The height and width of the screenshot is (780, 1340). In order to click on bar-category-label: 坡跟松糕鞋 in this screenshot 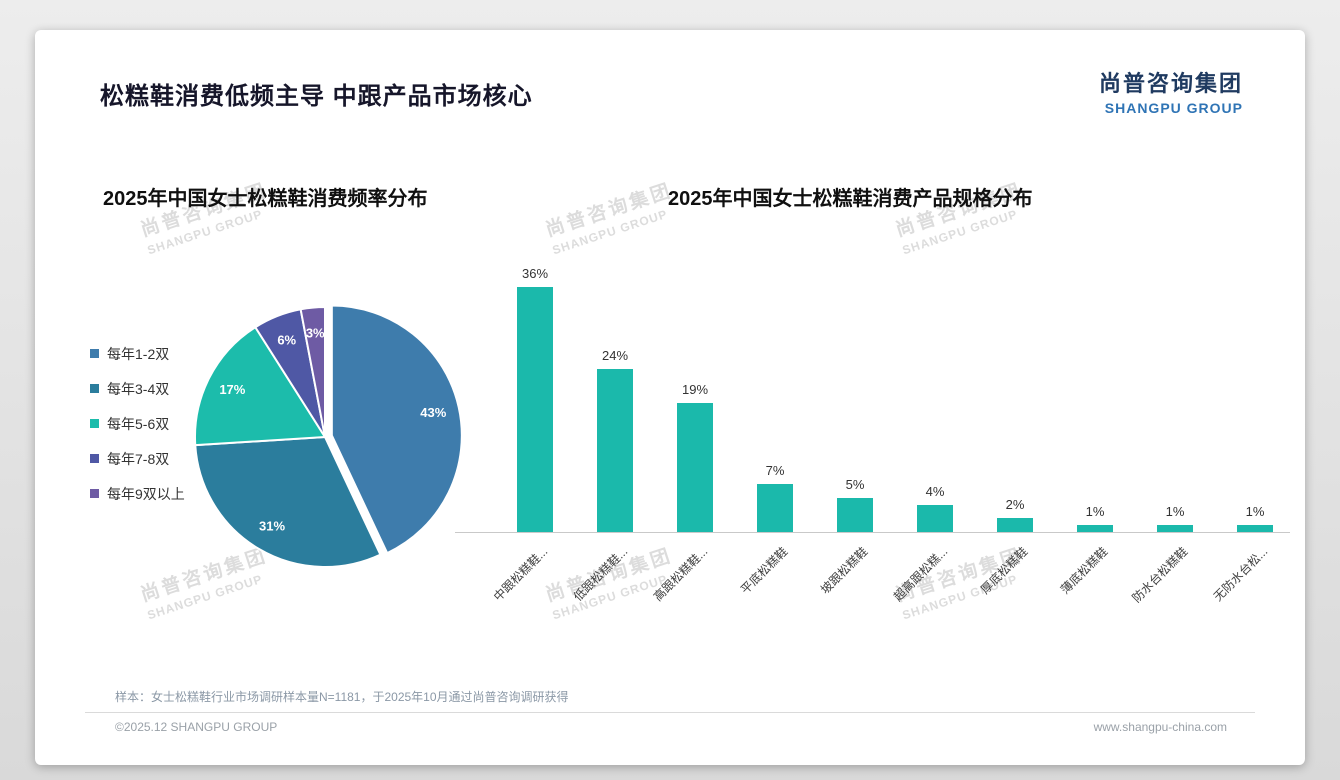, I will do `click(844, 570)`.